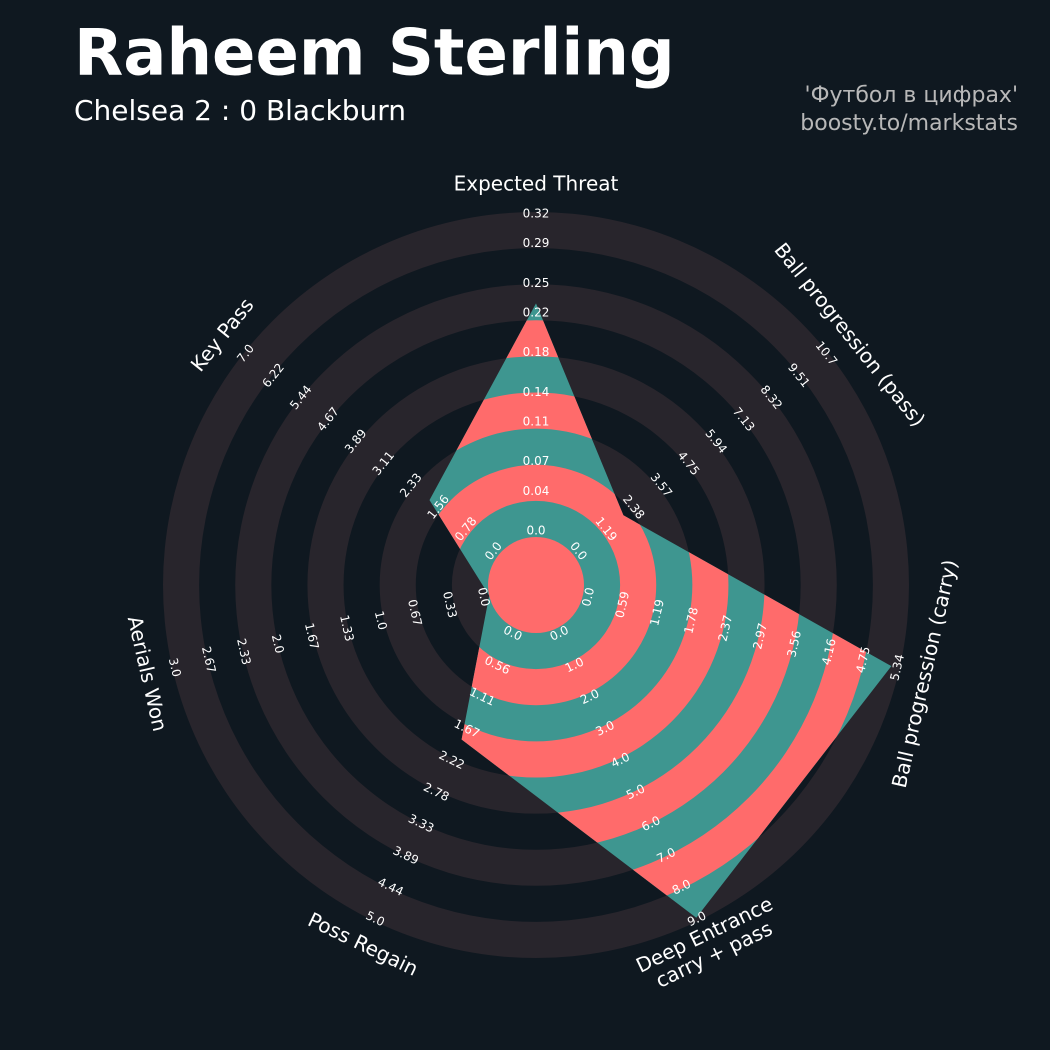 The height and width of the screenshot is (1050, 1050). I want to click on tick-label: 4.75, so click(863, 659).